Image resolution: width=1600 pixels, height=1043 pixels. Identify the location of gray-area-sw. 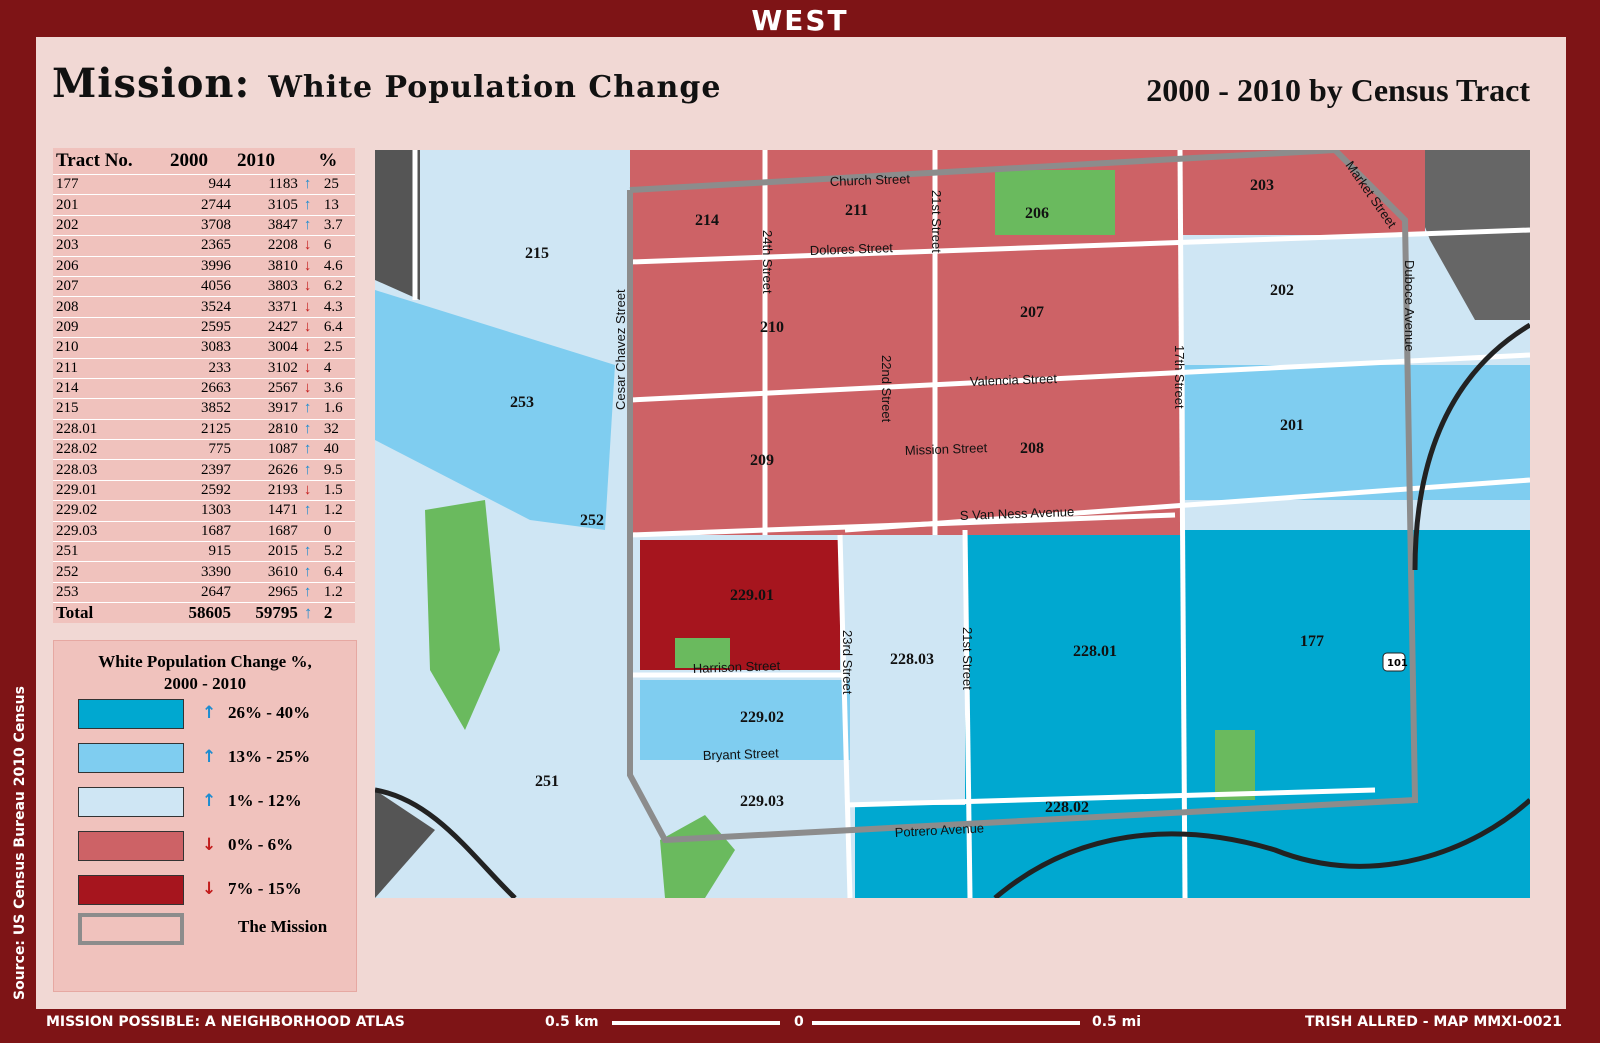
(405, 844).